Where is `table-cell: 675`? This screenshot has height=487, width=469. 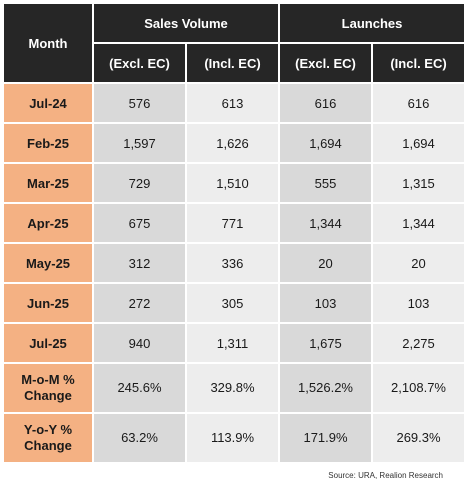
table-cell: 675 is located at coordinates (140, 224).